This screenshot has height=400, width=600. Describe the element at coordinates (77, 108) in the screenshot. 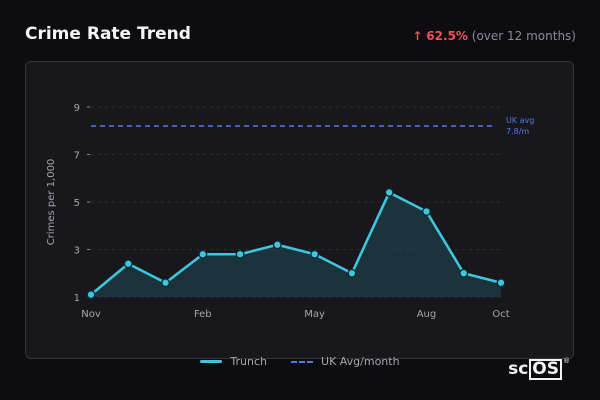

I see `y-tick-label: 9` at that location.